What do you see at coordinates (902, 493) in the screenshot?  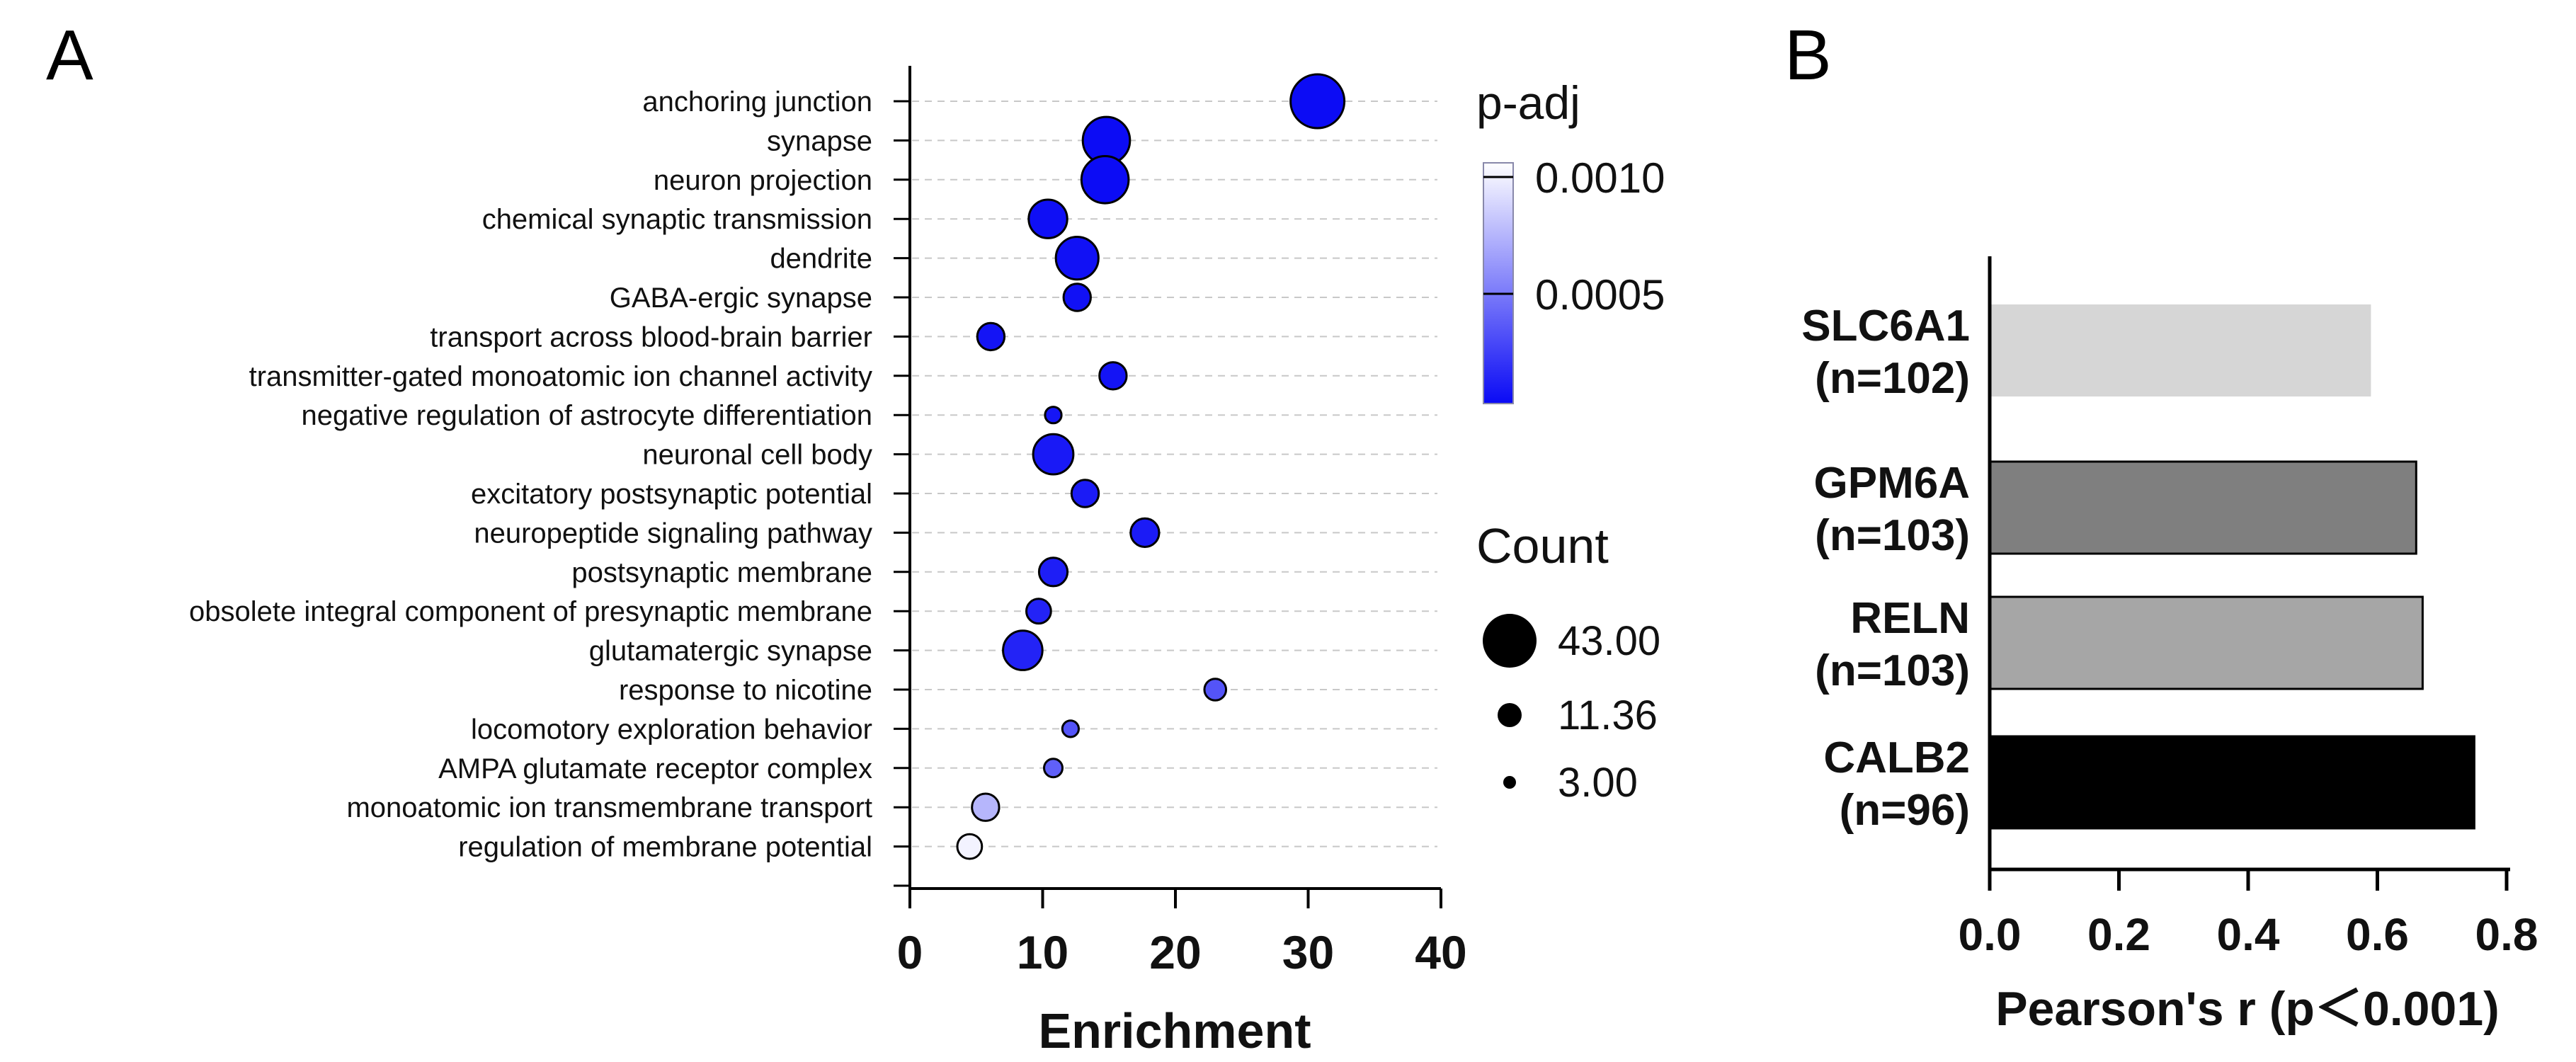 I see `y-tick-marks` at bounding box center [902, 493].